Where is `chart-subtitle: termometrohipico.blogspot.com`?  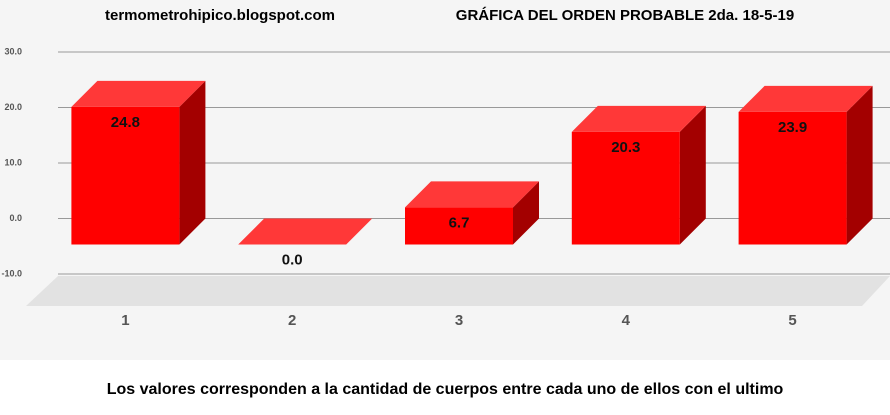 chart-subtitle: termometrohipico.blogspot.com is located at coordinates (220, 15).